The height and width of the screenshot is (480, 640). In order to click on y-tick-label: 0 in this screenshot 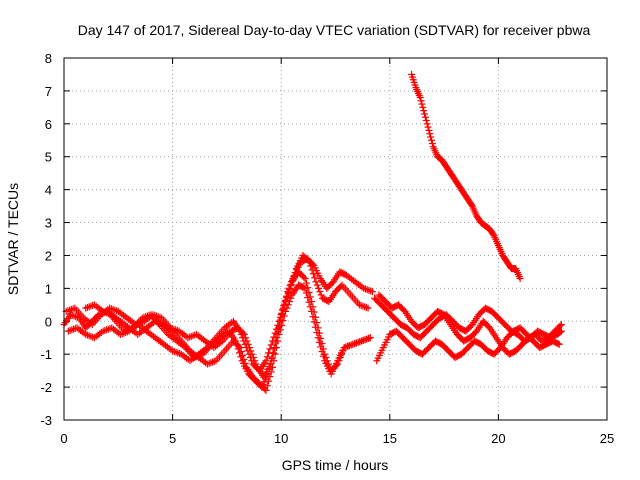, I will do `click(48, 321)`.